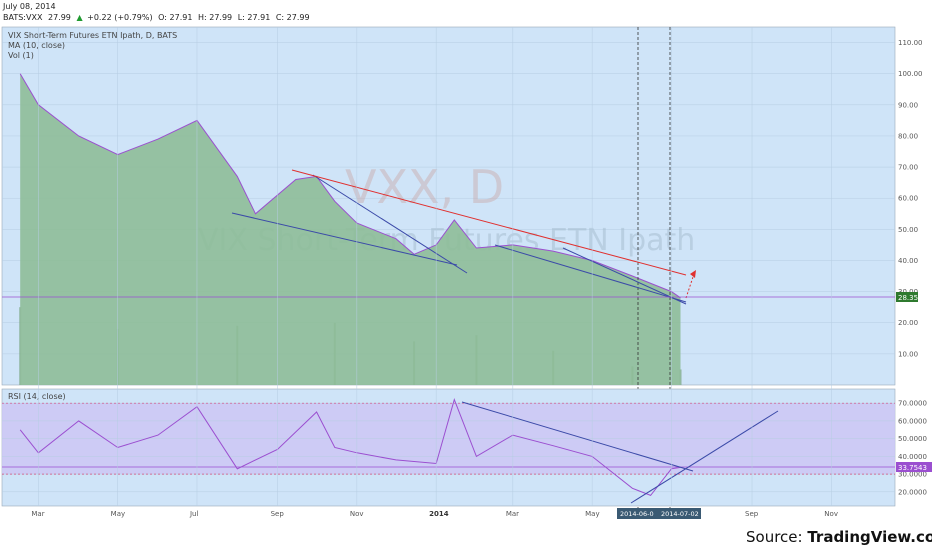 The height and width of the screenshot is (550, 932). I want to click on rsi-trendline-down, so click(577, 436).